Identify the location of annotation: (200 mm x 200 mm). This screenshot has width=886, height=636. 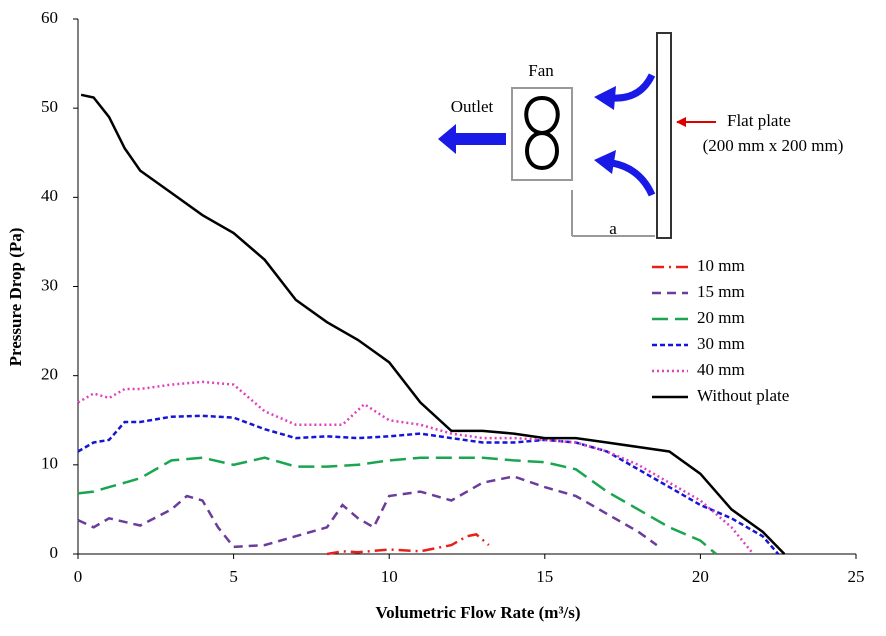
(773, 145).